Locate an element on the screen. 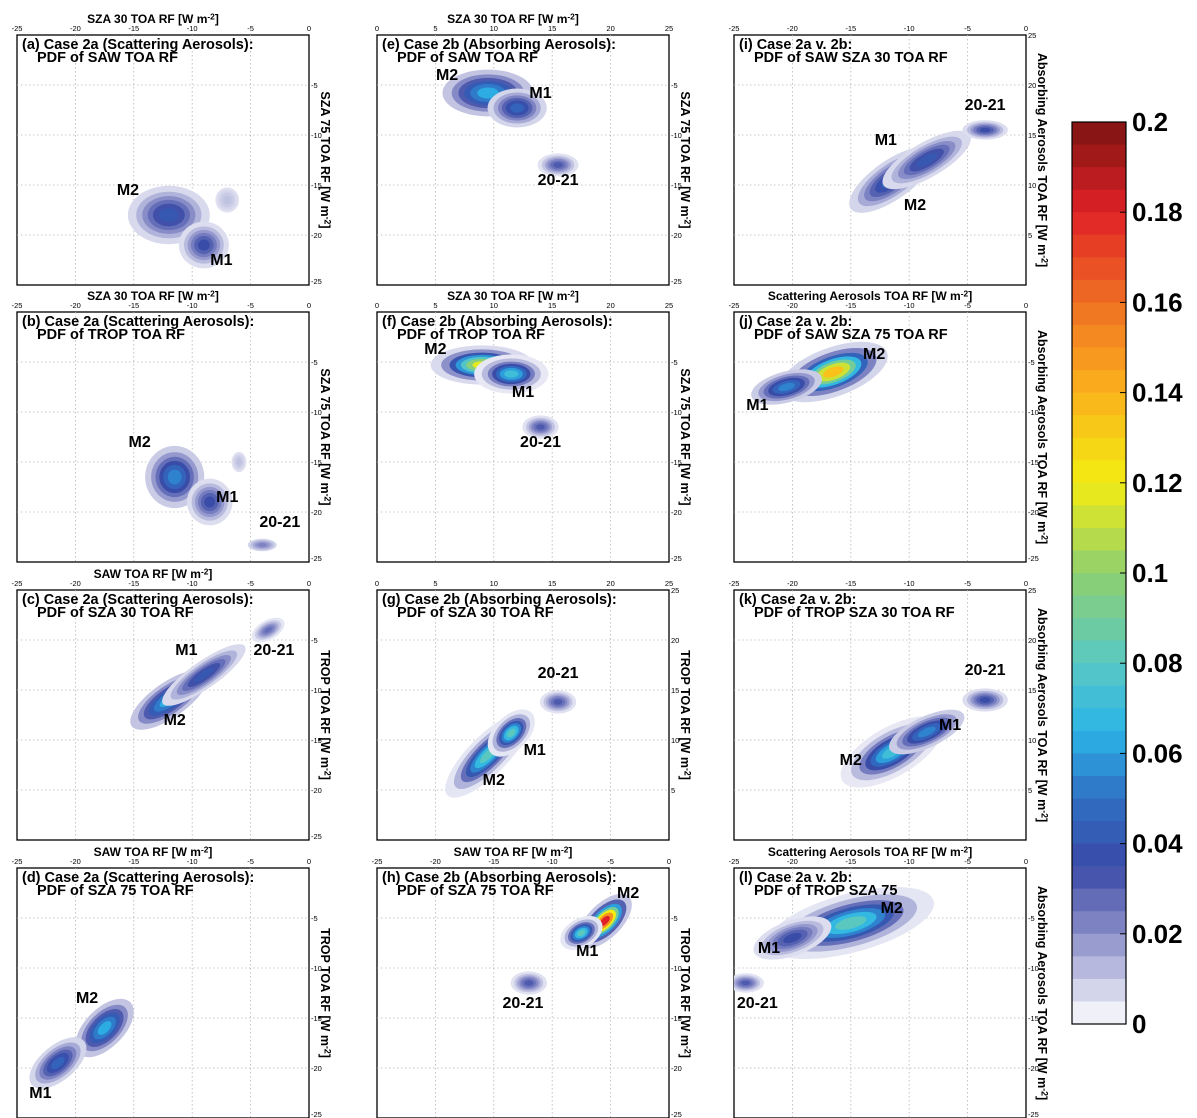 Image resolution: width=1197 pixels, height=1118 pixels. panel-subtitle: PDF of TROP SZA 75 is located at coordinates (825, 891).